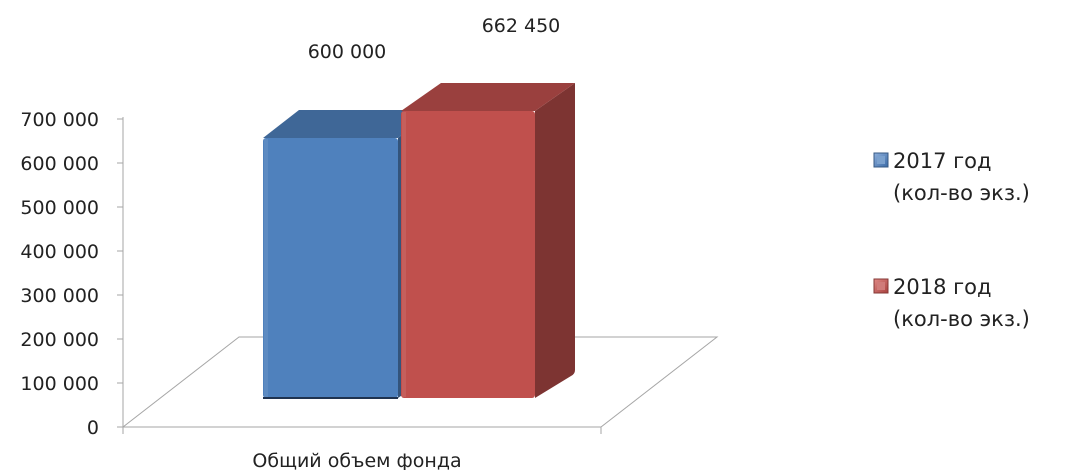 The image size is (1068, 470). I want to click on chart-floor, so click(420, 382).